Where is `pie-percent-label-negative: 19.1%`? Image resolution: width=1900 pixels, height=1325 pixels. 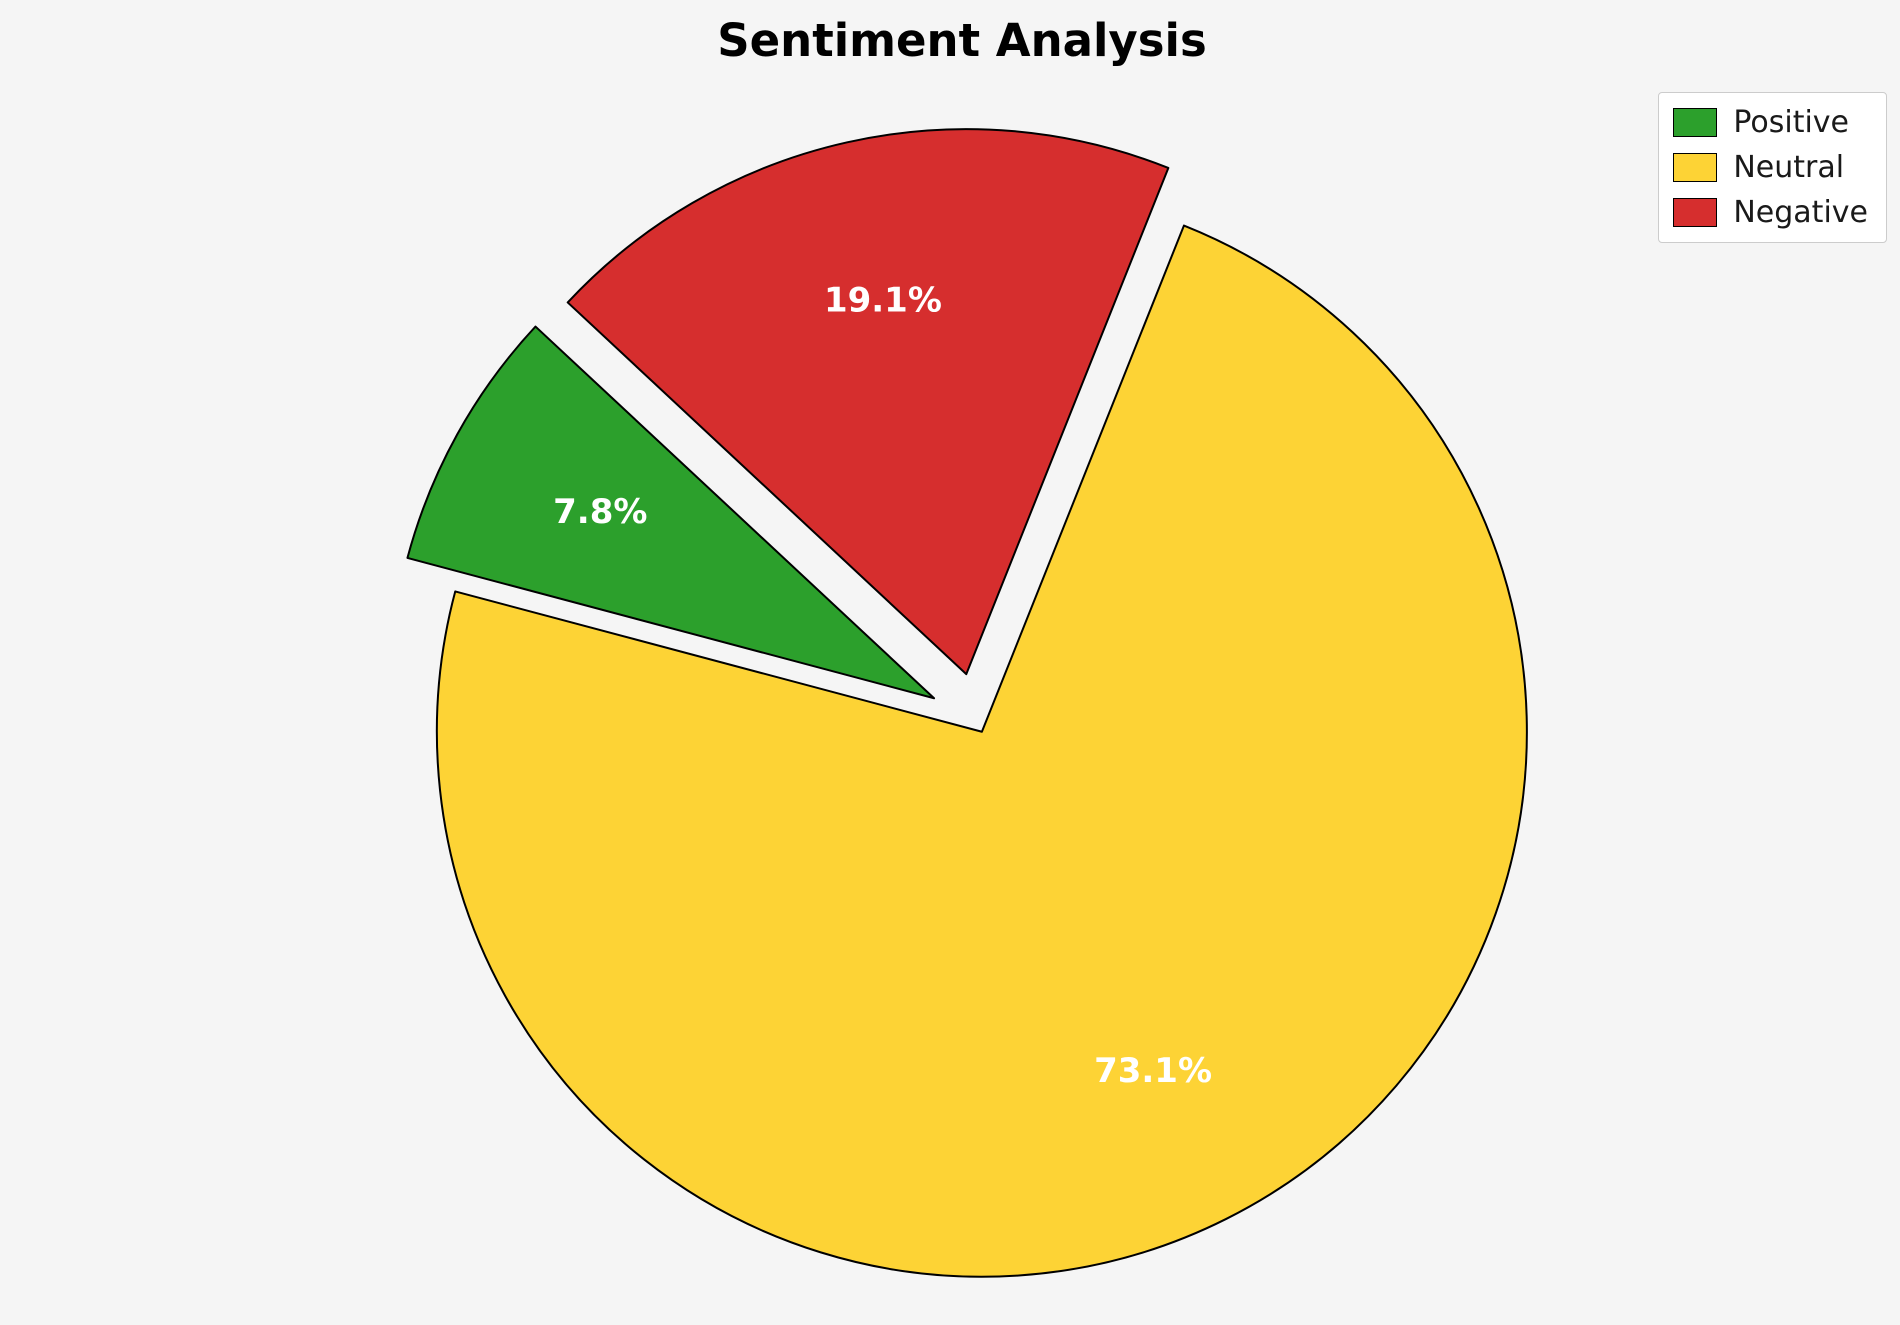 pie-percent-label-negative: 19.1% is located at coordinates (883, 300).